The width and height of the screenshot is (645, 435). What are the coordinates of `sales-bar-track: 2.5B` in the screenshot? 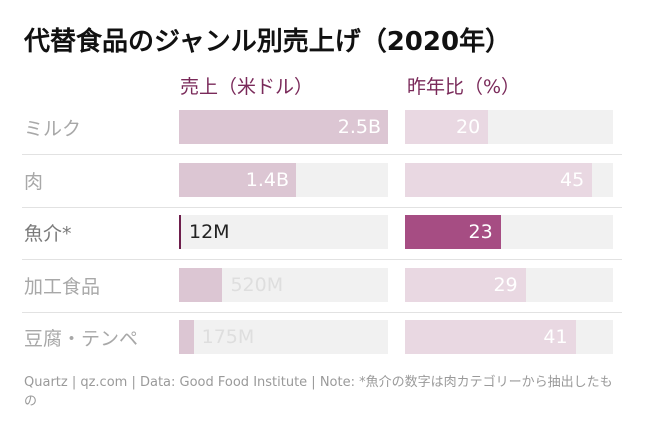 It's located at (283, 127).